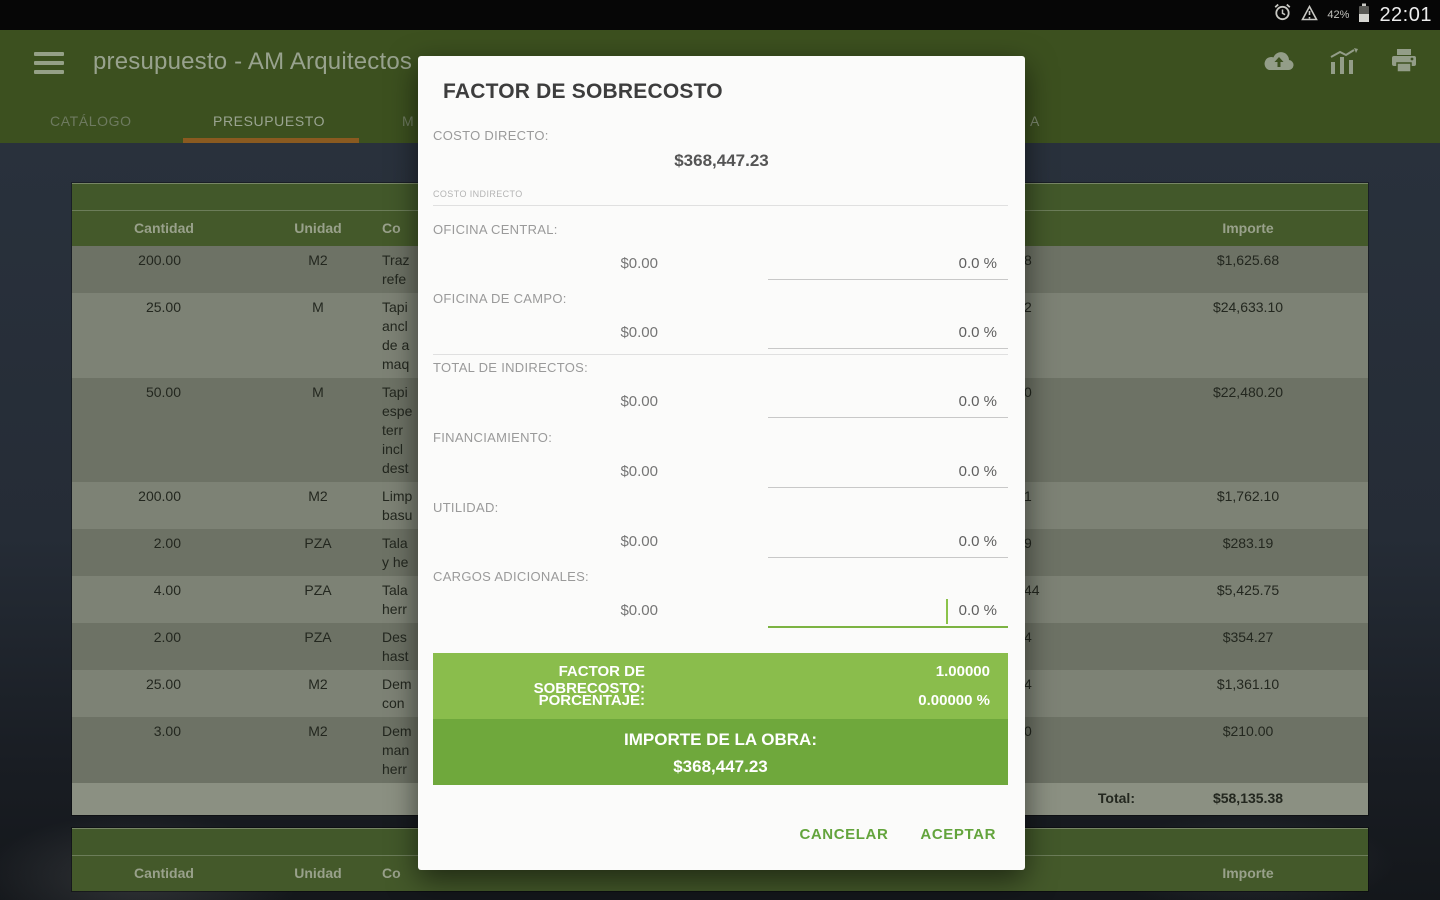 The width and height of the screenshot is (1440, 900). Describe the element at coordinates (589, 680) in the screenshot. I see `factor-label: FACTOR DE SOBRECOSTO:` at that location.